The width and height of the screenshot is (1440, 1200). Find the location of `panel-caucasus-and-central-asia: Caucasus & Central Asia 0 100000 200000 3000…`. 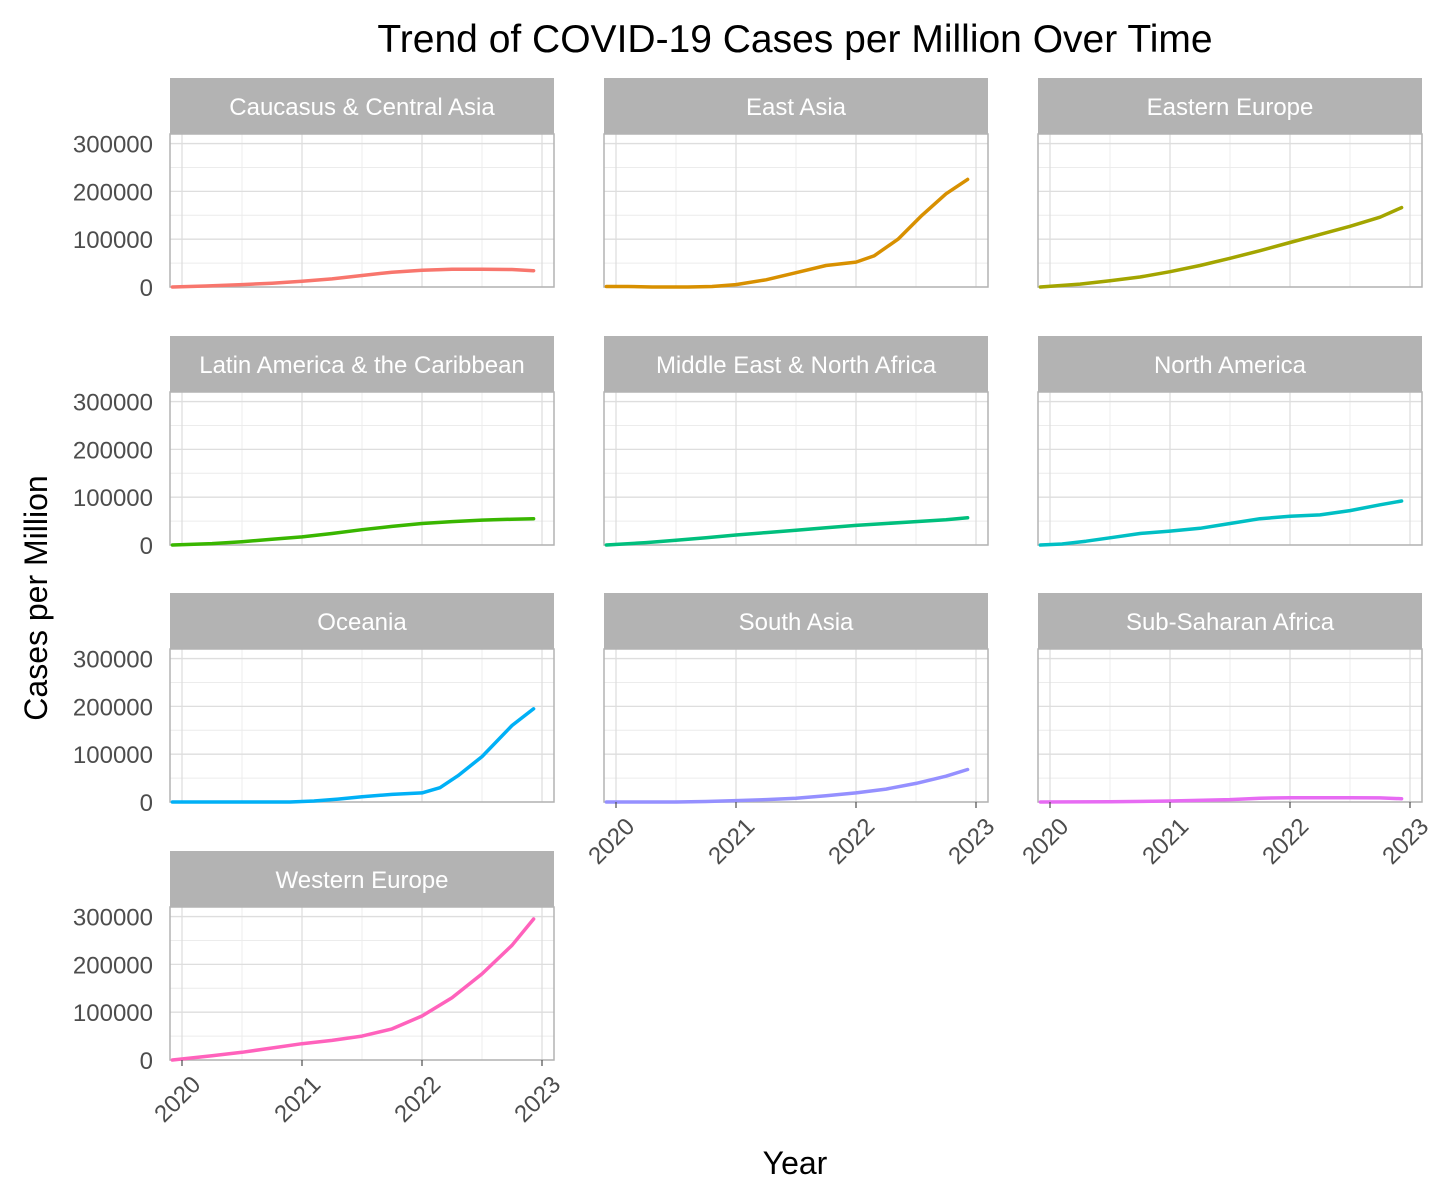

panel-caucasus-and-central-asia: Caucasus & Central Asia 0 100000 200000 3000… is located at coordinates (314, 190).